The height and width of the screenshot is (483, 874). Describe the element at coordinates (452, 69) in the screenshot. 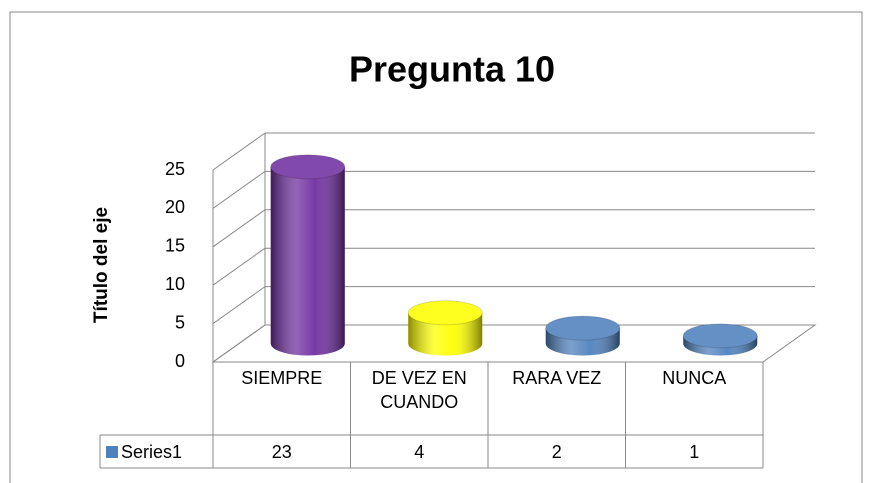

I see `chart-title: Pregunta 10` at that location.